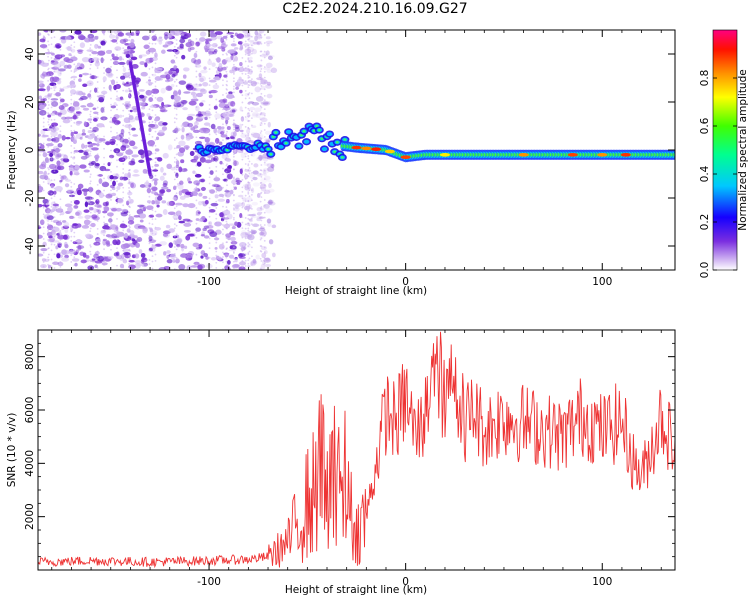 This screenshot has width=750, height=600. Describe the element at coordinates (30, 53) in the screenshot. I see `heatmap-y-tick-label: 40` at that location.